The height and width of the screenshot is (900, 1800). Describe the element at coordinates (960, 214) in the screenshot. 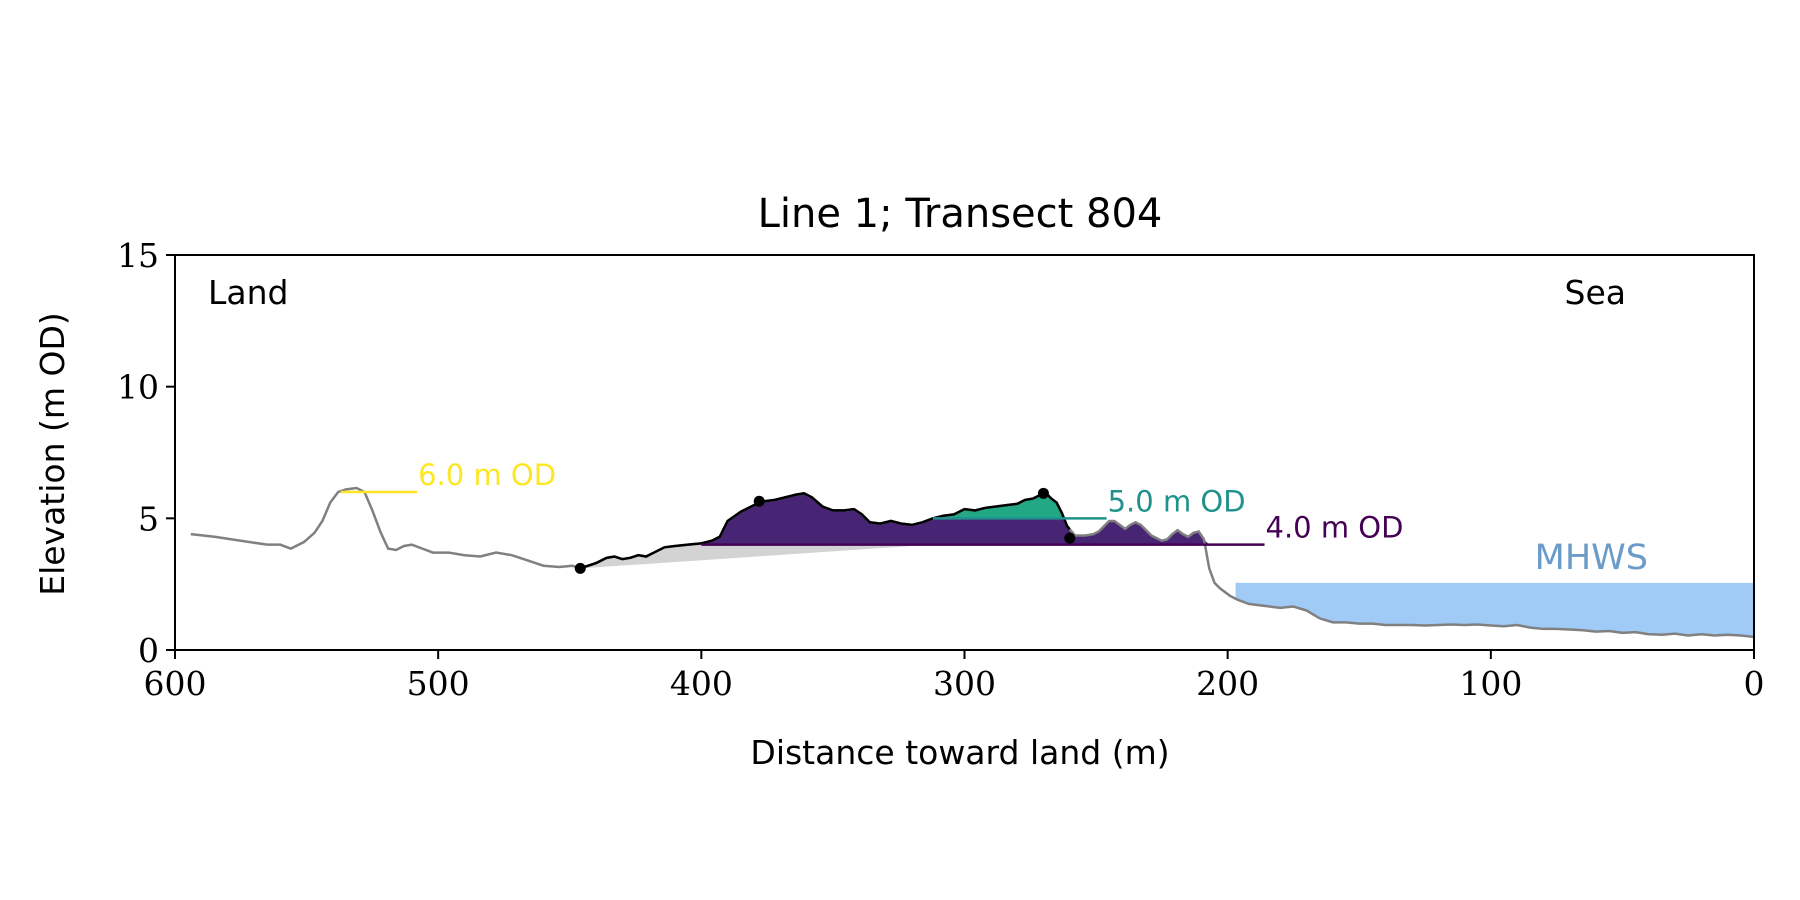

I see `chart-title: Line 1; Transect 804` at that location.